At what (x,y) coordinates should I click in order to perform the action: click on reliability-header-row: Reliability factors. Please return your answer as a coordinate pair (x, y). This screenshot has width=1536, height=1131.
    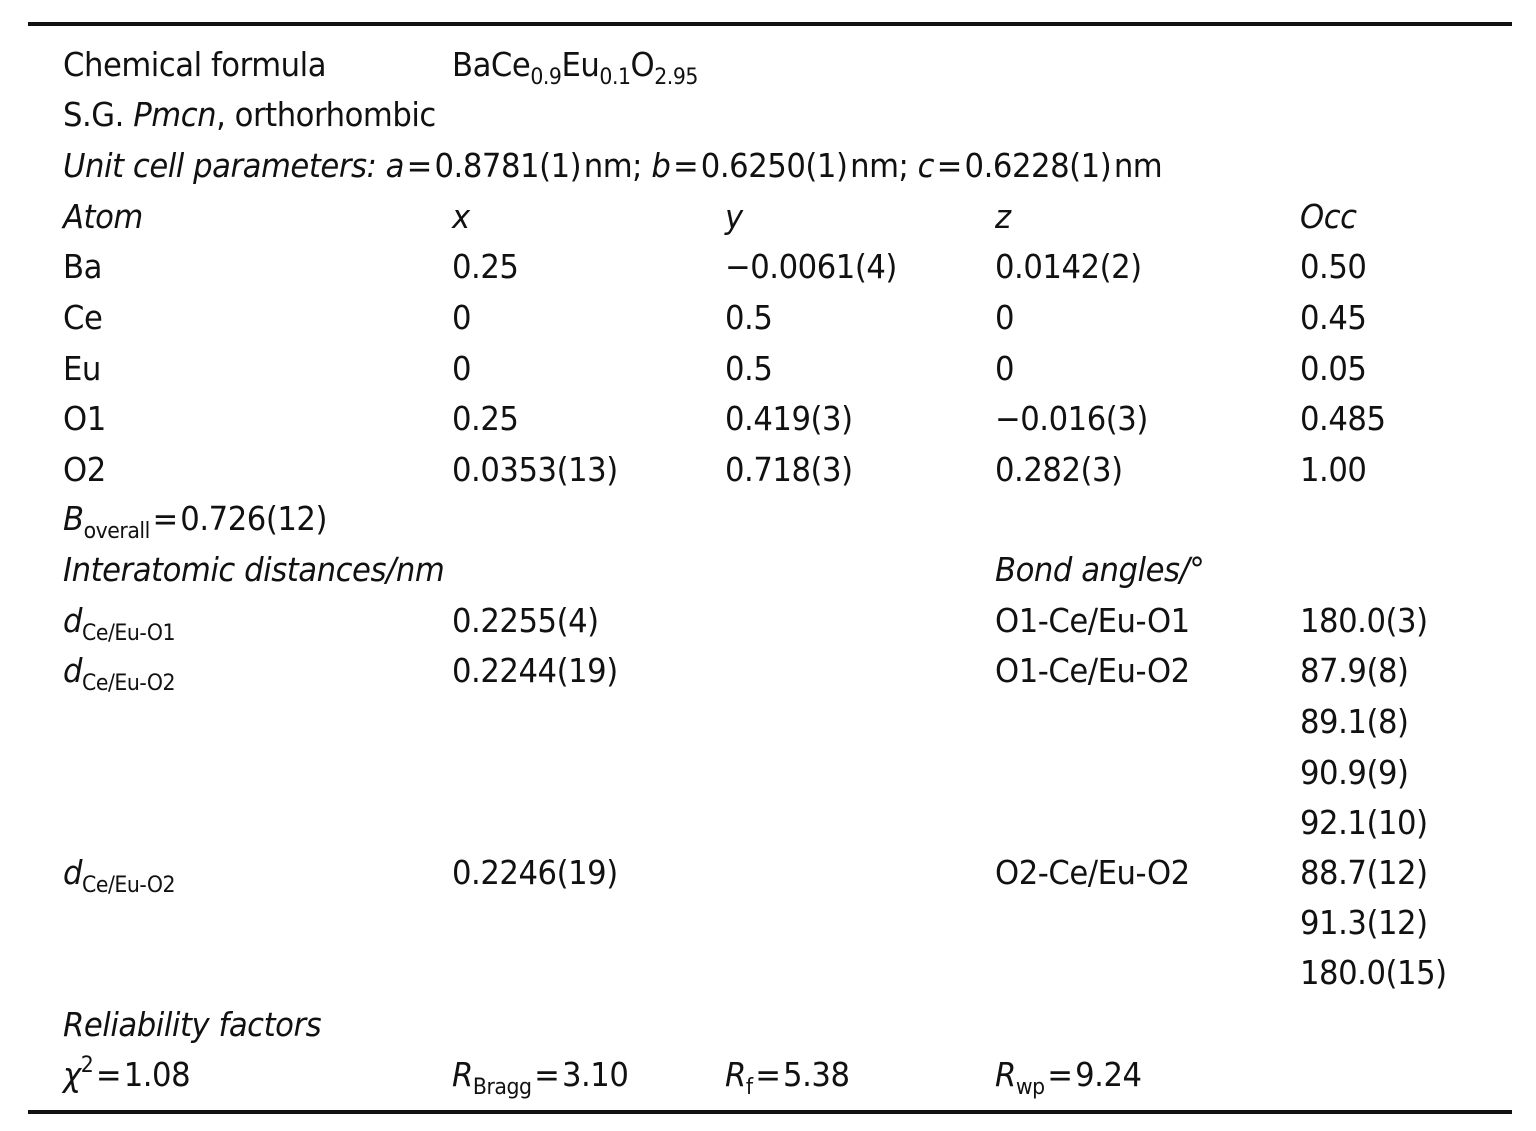
    Looking at the image, I should click on (768, 1025).